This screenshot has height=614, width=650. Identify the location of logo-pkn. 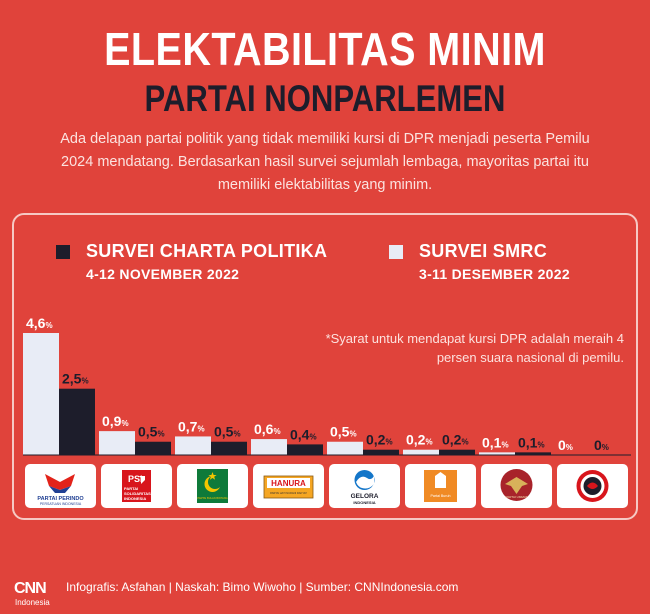
(592, 486).